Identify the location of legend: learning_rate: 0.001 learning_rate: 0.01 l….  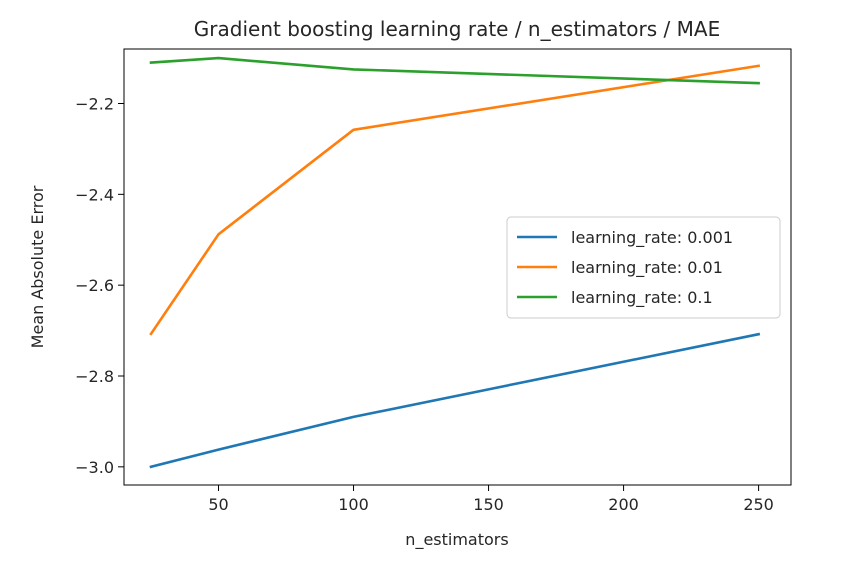
(643, 267).